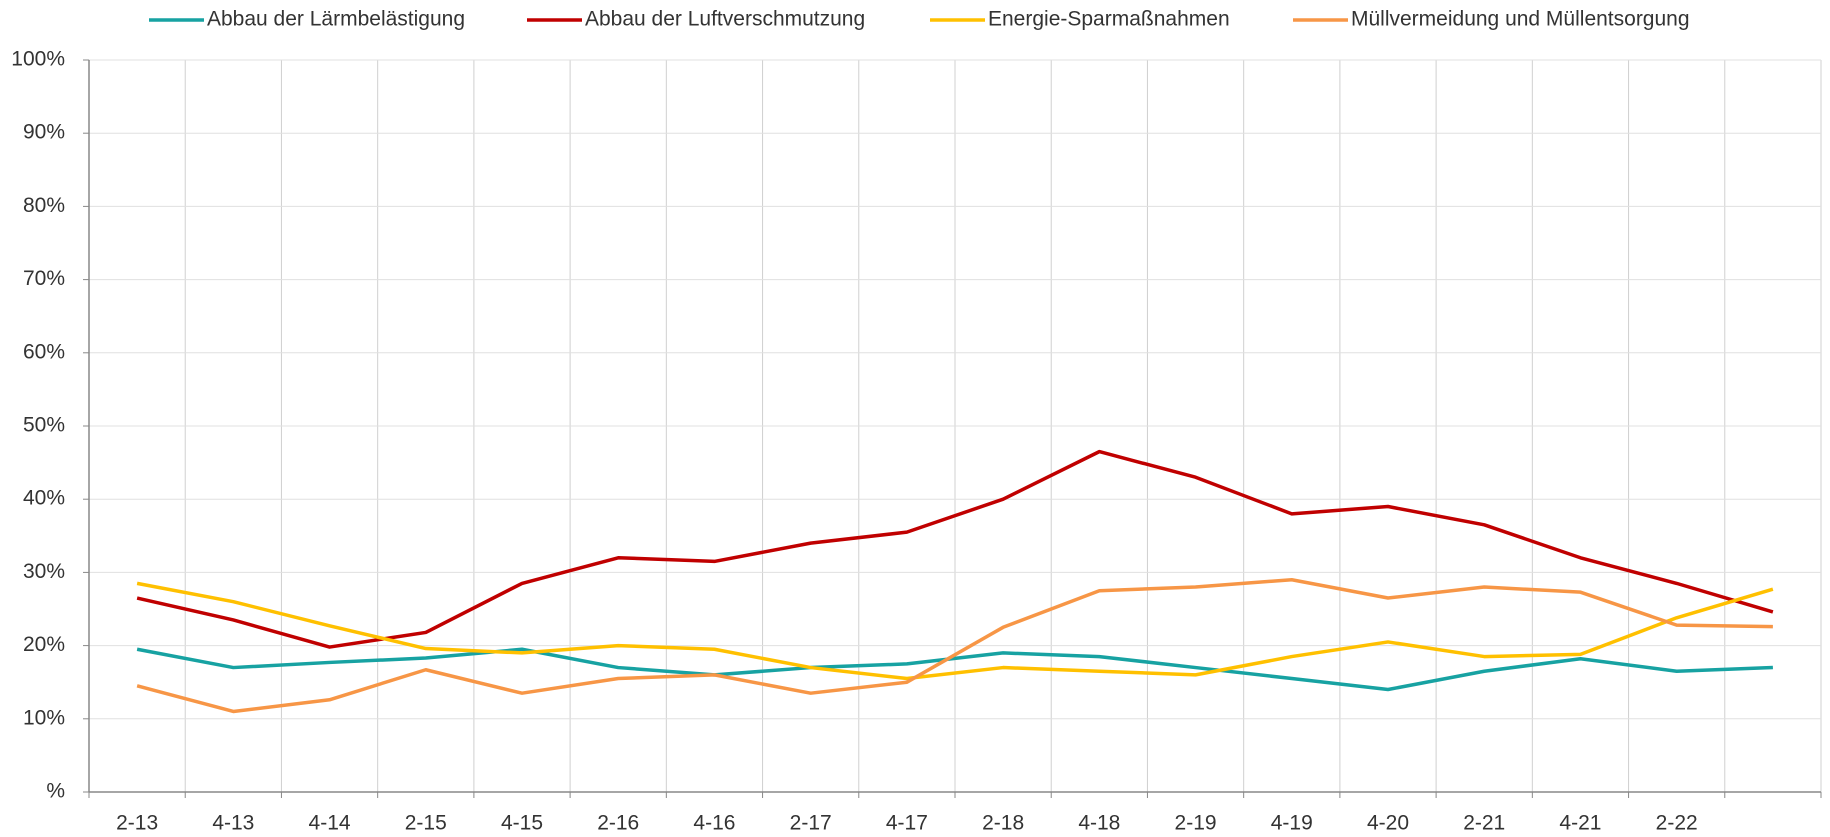 Image resolution: width=1830 pixels, height=837 pixels. I want to click on y-tick-label: %, so click(55, 791).